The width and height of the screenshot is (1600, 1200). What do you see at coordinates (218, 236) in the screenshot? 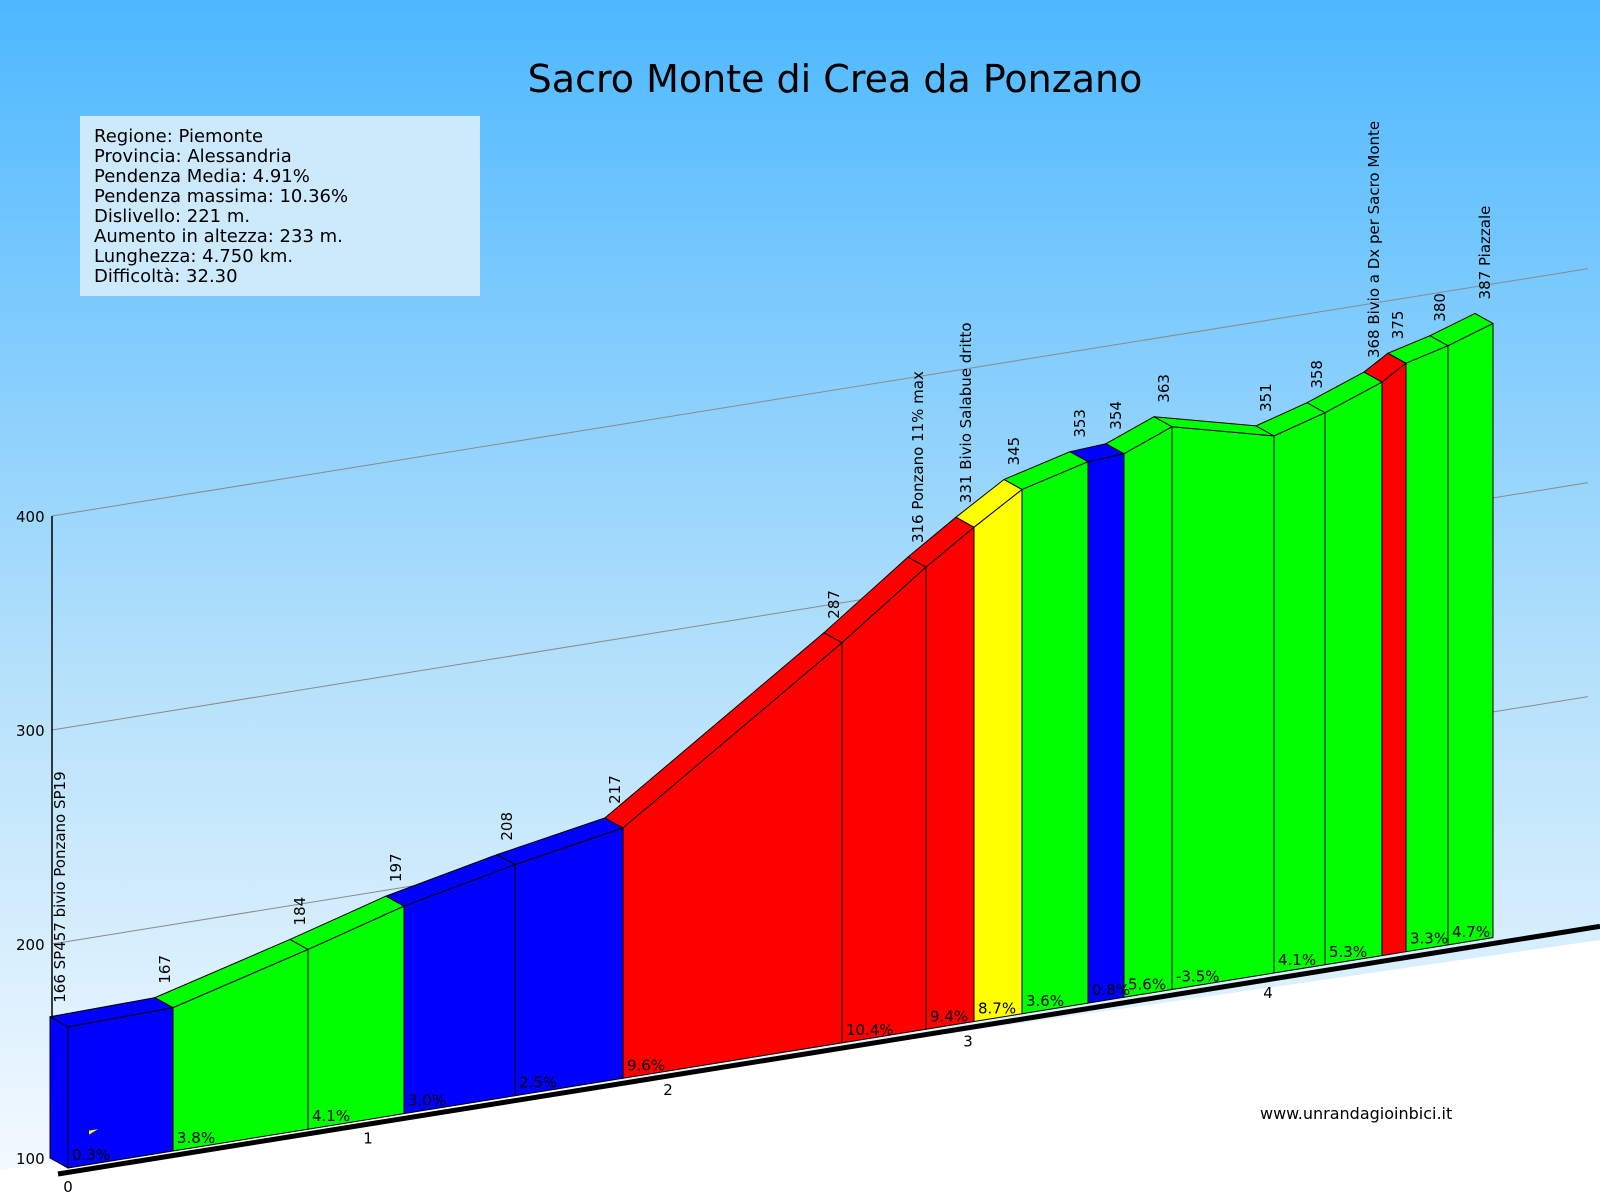
I see `info-elevation-gain: Aumento in altezza: 233 m.` at bounding box center [218, 236].